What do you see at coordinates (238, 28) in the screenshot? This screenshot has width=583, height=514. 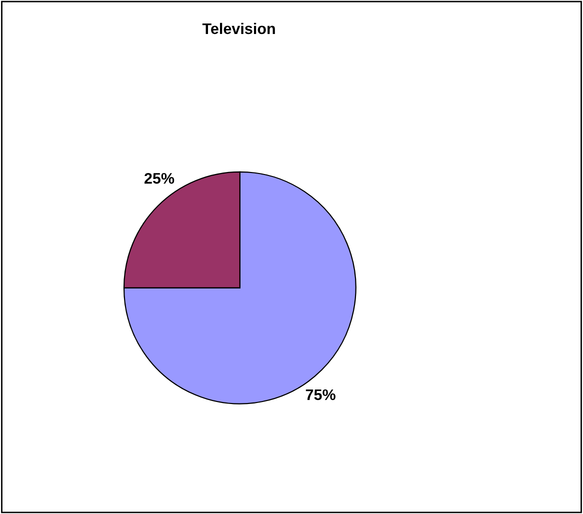 I see `chart-title: Television` at bounding box center [238, 28].